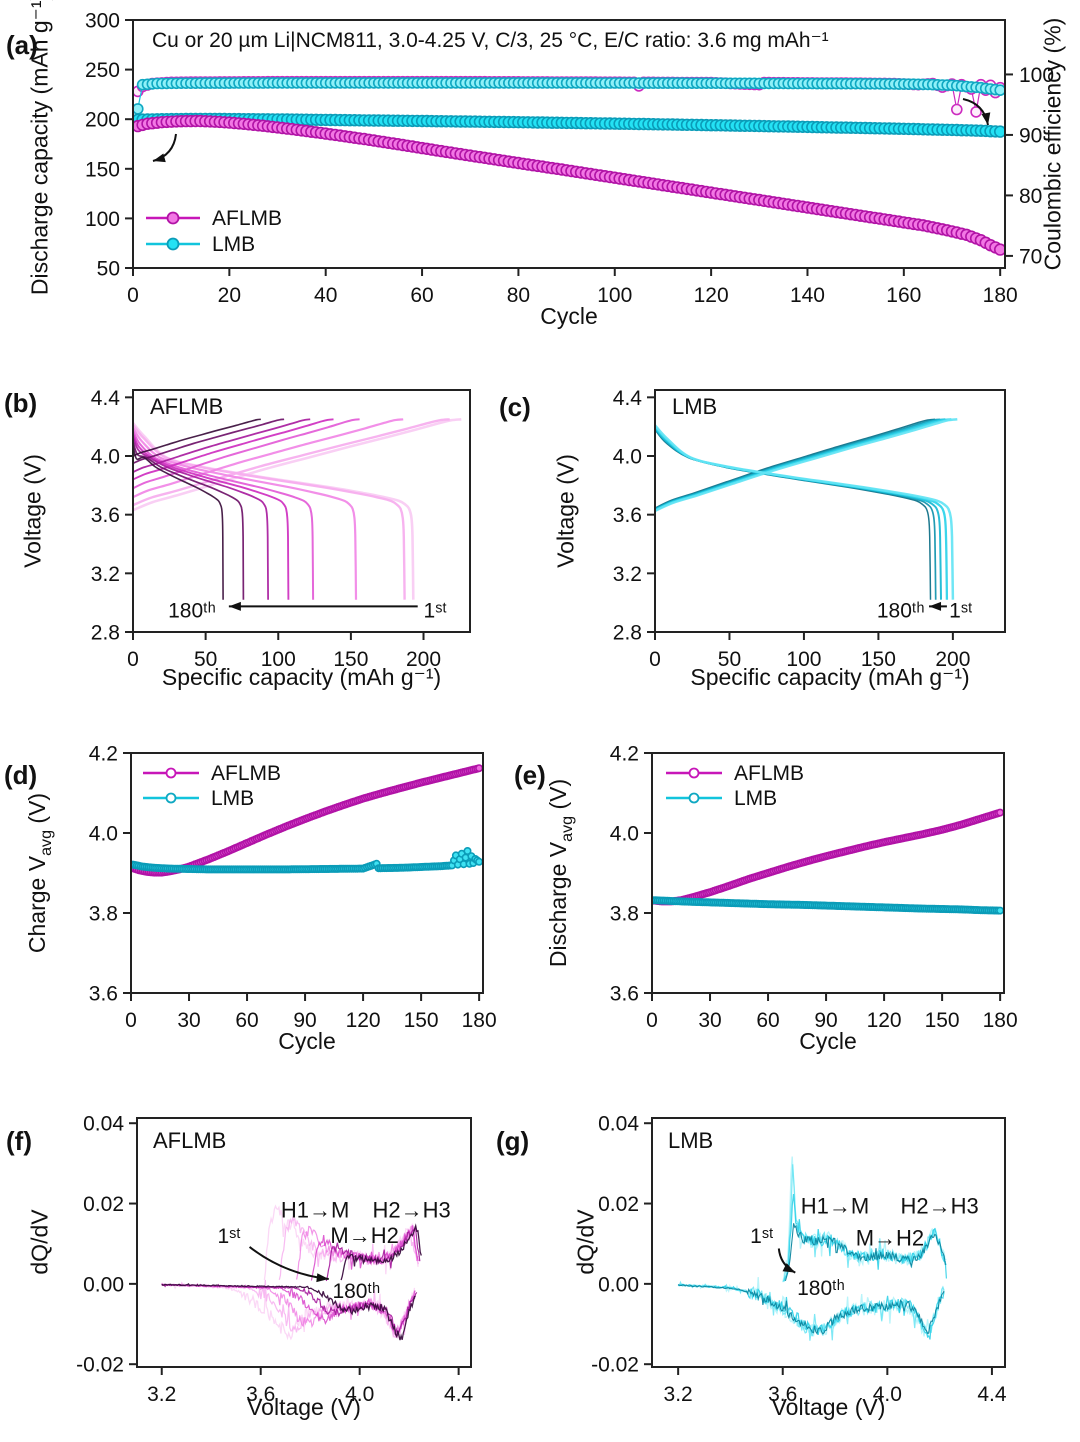  I want to click on panel-c-xlabel: Specific capacity (mAh g⁻¹), so click(830, 677).